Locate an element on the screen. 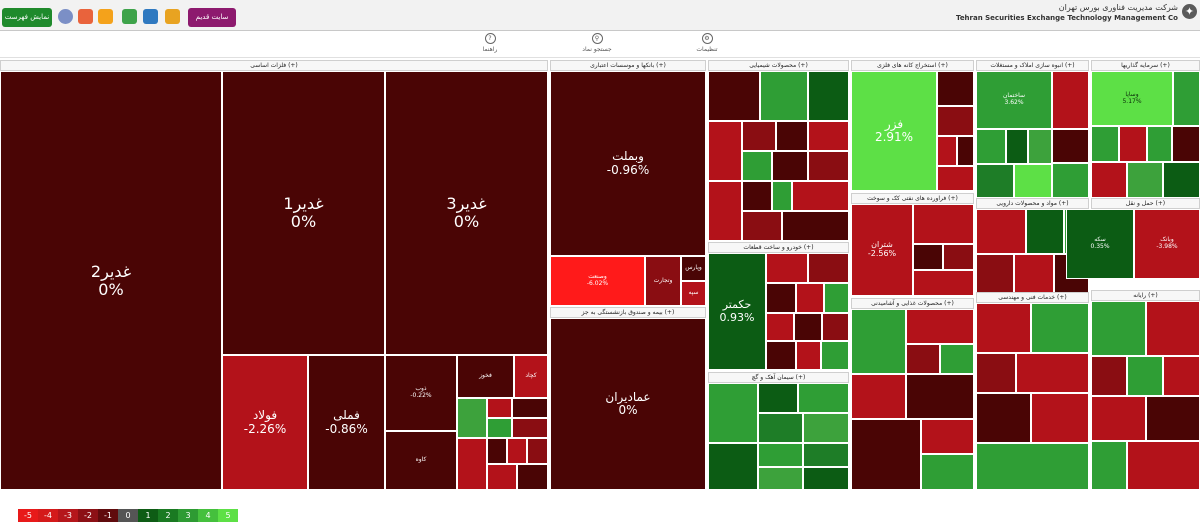 This screenshot has height=524, width=1200. tile-small-metal: فخوز is located at coordinates (485, 376).